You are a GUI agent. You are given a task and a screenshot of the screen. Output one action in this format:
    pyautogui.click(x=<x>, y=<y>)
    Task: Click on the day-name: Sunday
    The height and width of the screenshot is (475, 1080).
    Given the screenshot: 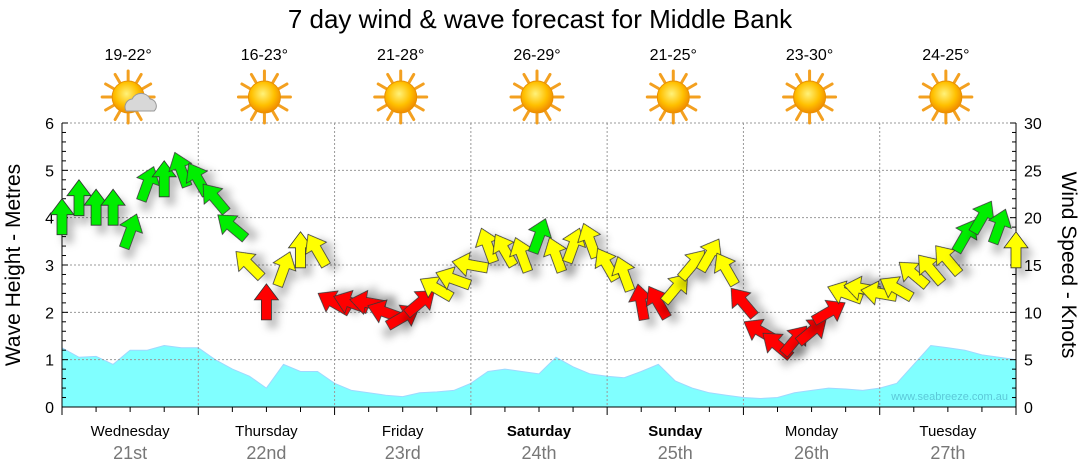 What is the action you would take?
    pyautogui.click(x=675, y=431)
    